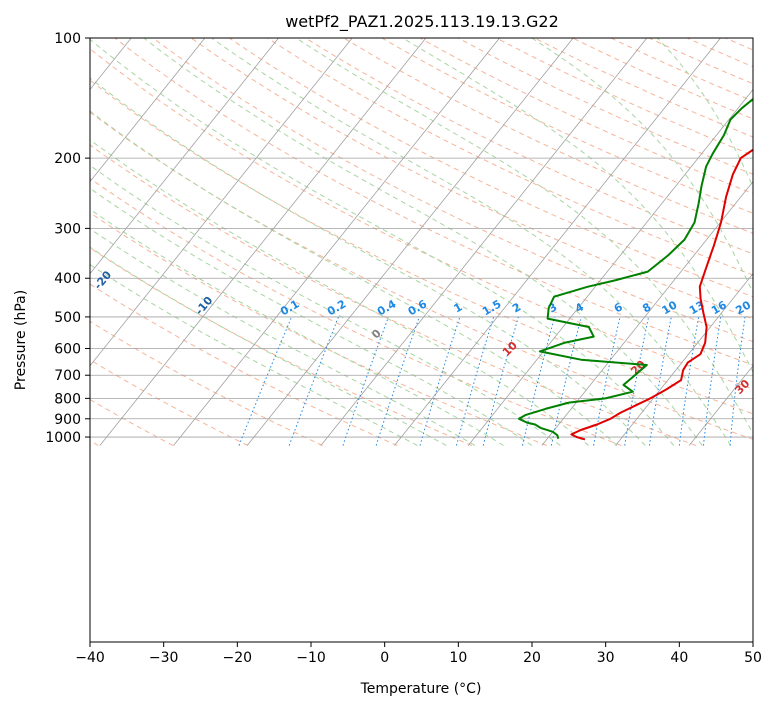 Image resolution: width=775 pixels, height=708 pixels. Describe the element at coordinates (743, 307) in the screenshot. I see `mixing-ratio-label: 20` at that location.